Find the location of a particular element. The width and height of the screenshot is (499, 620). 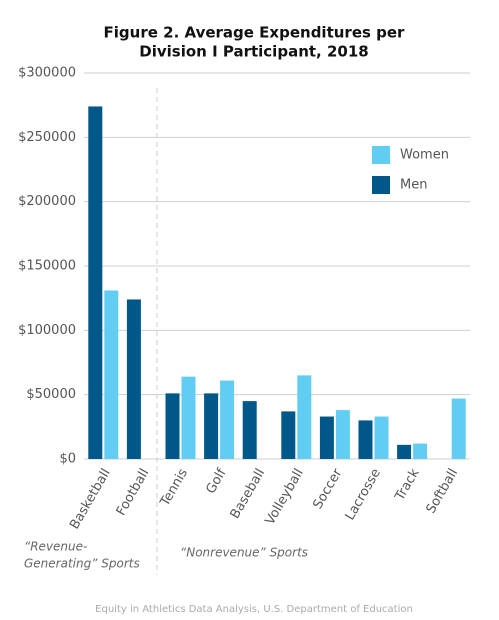

chart-title: Division I Participant, 2018 is located at coordinates (253, 52).